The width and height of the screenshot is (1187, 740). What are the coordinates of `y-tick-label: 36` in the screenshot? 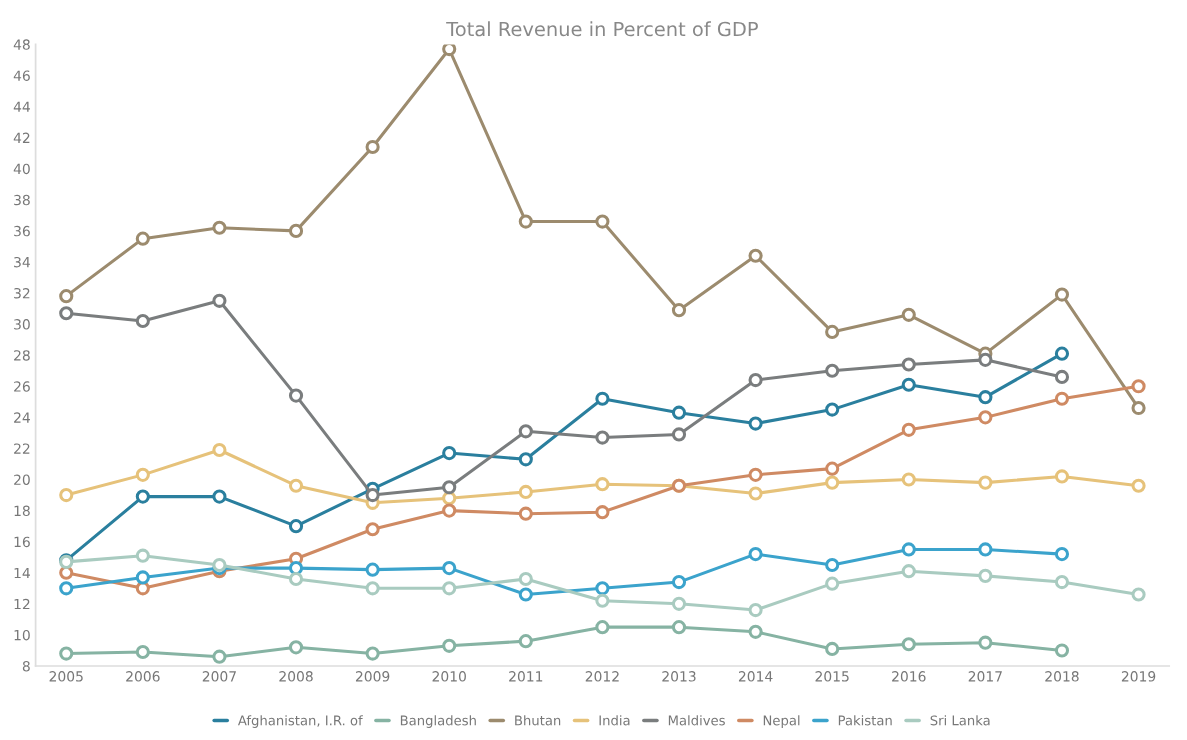 It's located at (22, 231).